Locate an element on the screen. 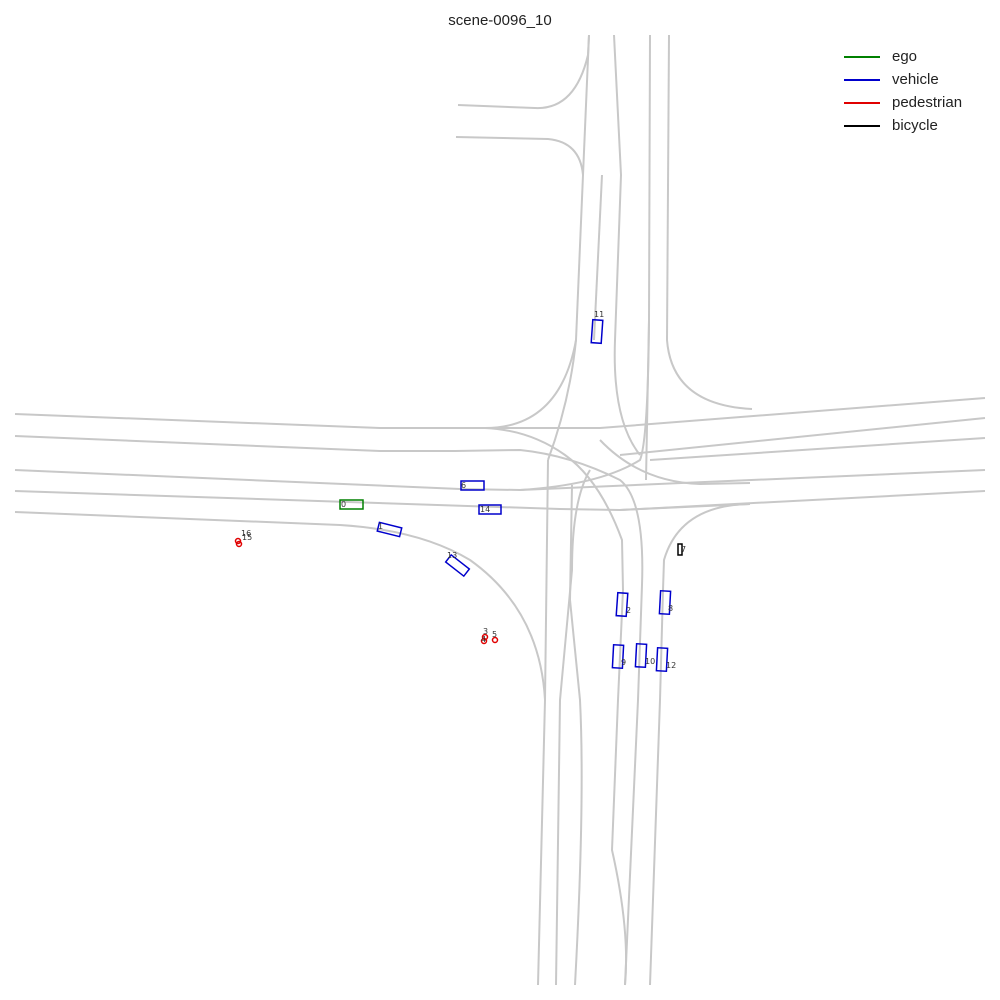 This screenshot has width=1000, height=1000. vehicle-agent-10: 10 is located at coordinates (644, 655).